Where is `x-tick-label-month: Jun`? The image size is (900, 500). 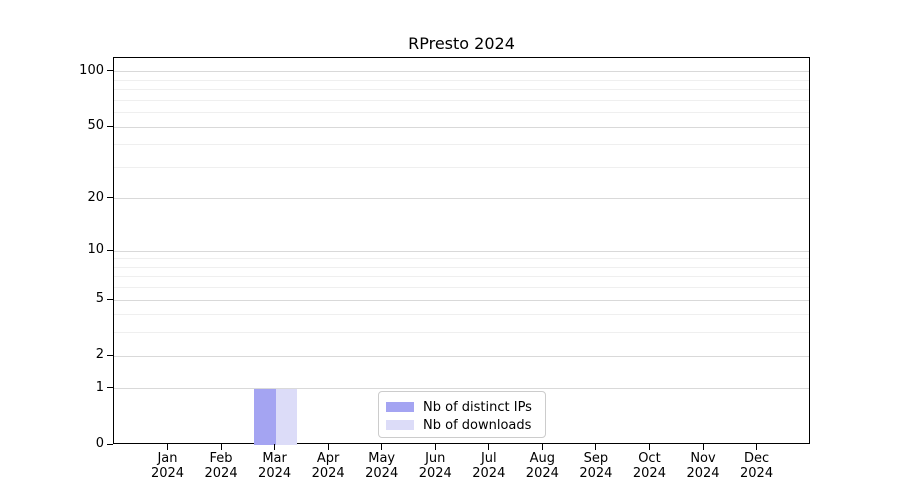 x-tick-label-month: Jun is located at coordinates (435, 458).